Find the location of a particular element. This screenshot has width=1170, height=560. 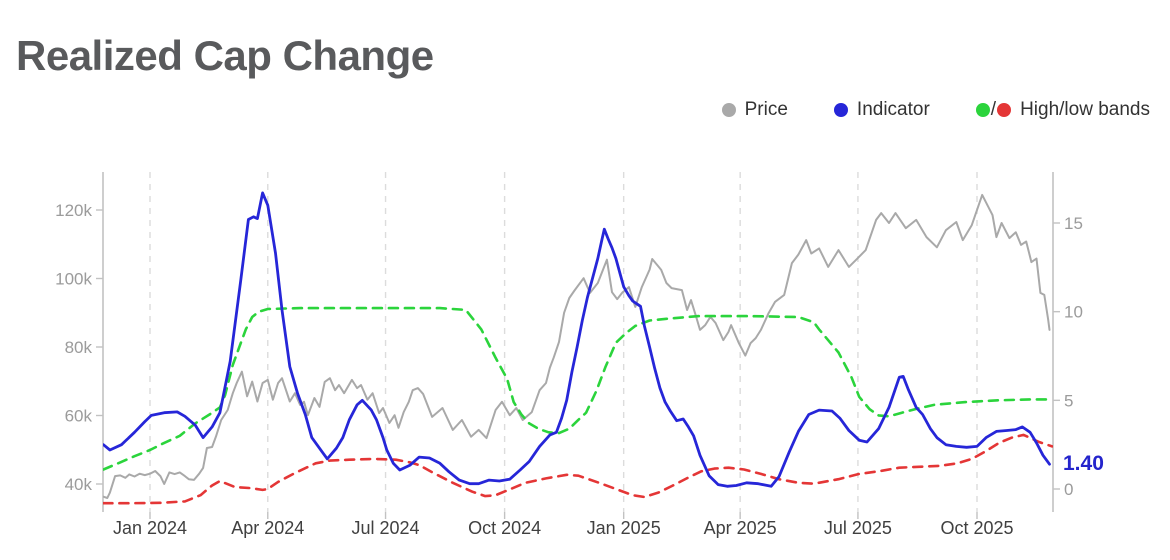

svg-text: Jan 2025 is located at coordinates (624, 528).